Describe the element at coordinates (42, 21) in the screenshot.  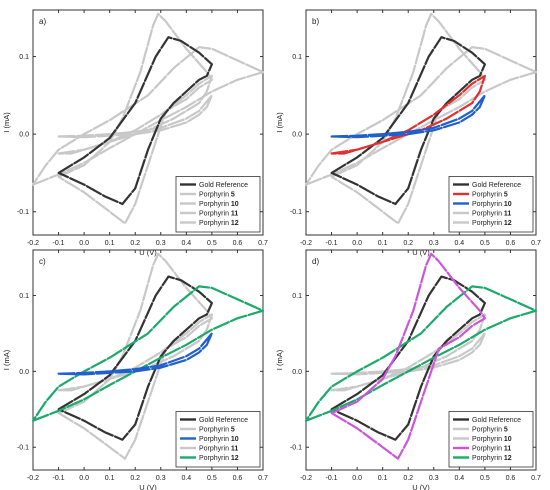
I see `panel-label: a)` at that location.